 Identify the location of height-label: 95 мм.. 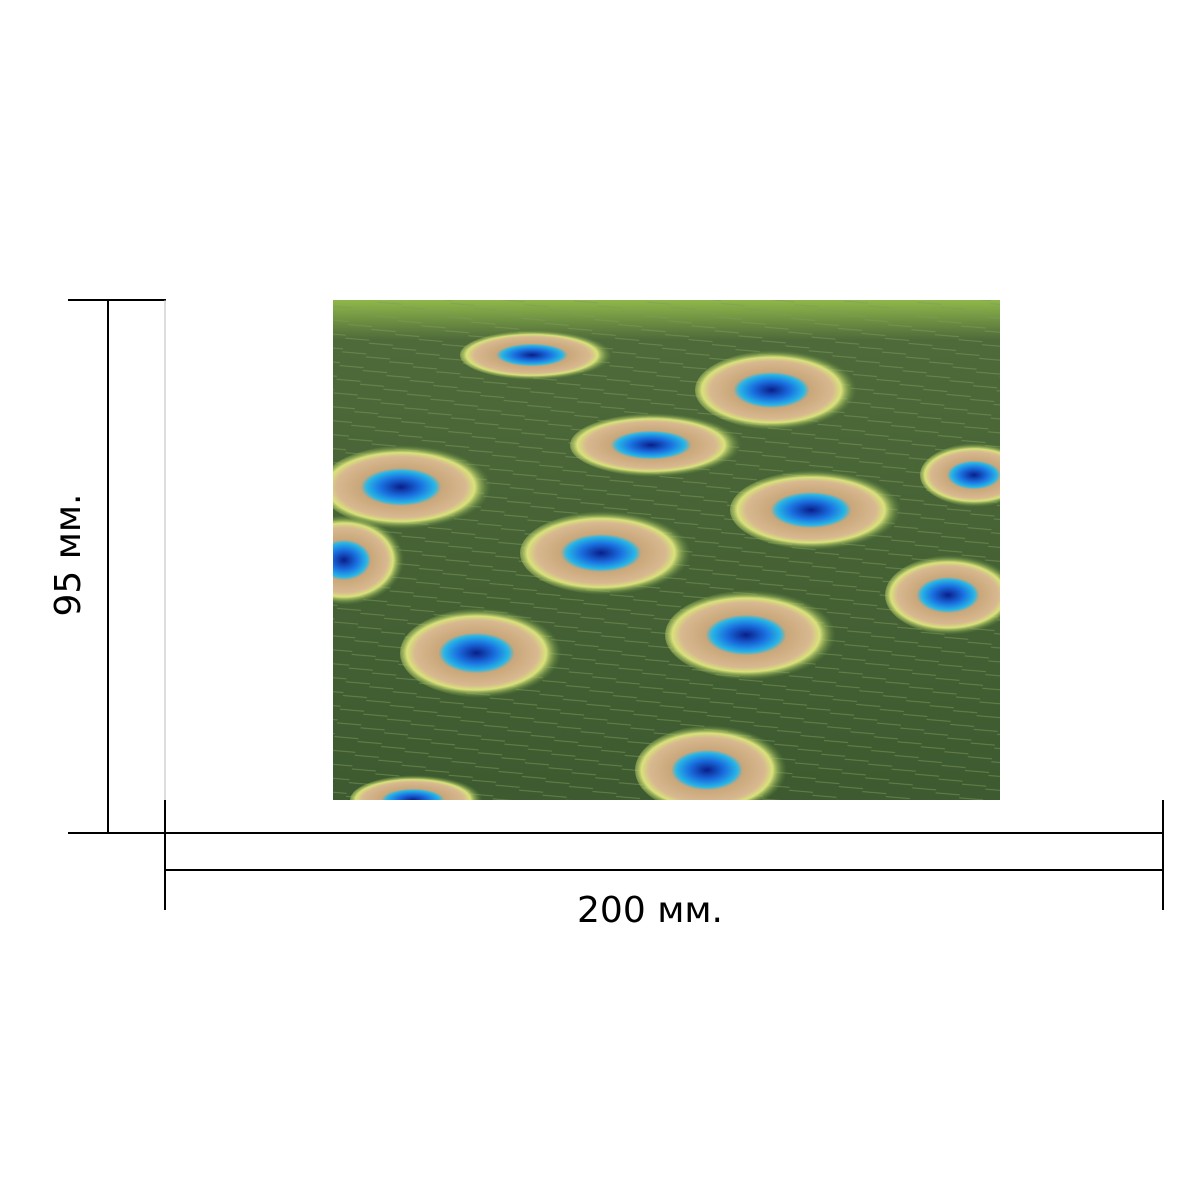
(68, 554).